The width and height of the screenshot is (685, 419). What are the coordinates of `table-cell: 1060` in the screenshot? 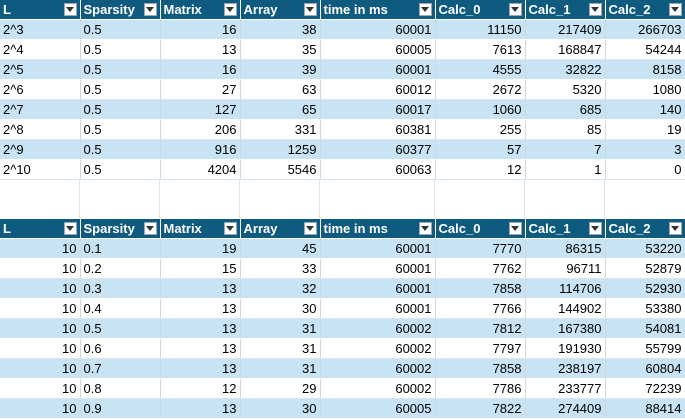 It's located at (480, 109).